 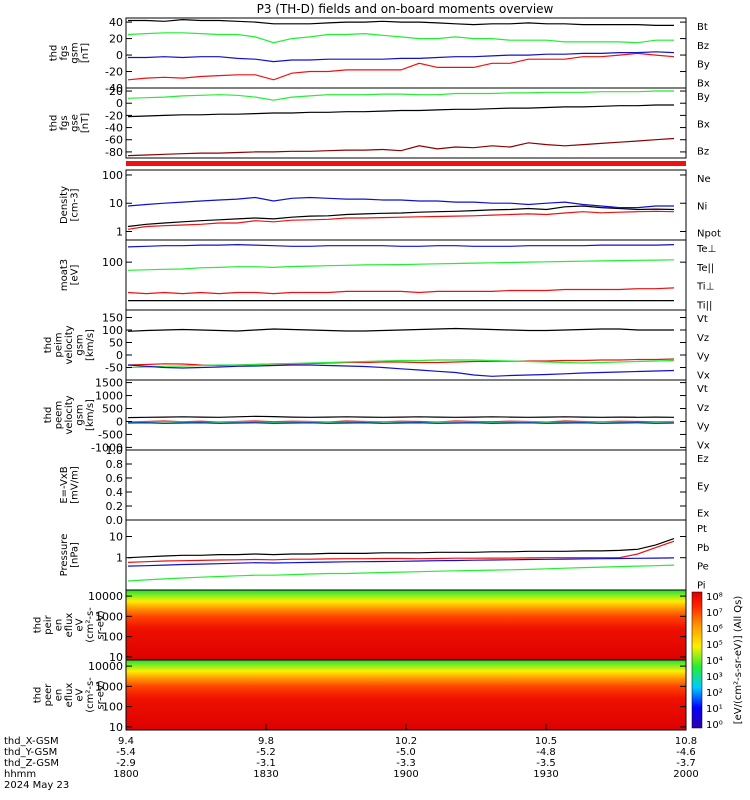 What do you see at coordinates (703, 514) in the screenshot?
I see `legend-ex: Ex` at bounding box center [703, 514].